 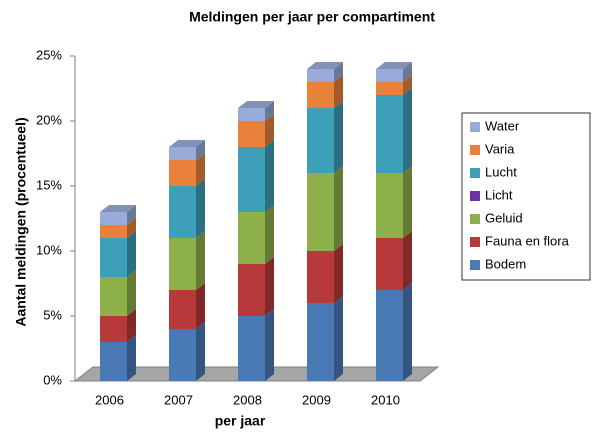 What do you see at coordinates (500, 148) in the screenshot?
I see `legend-label: Varia` at bounding box center [500, 148].